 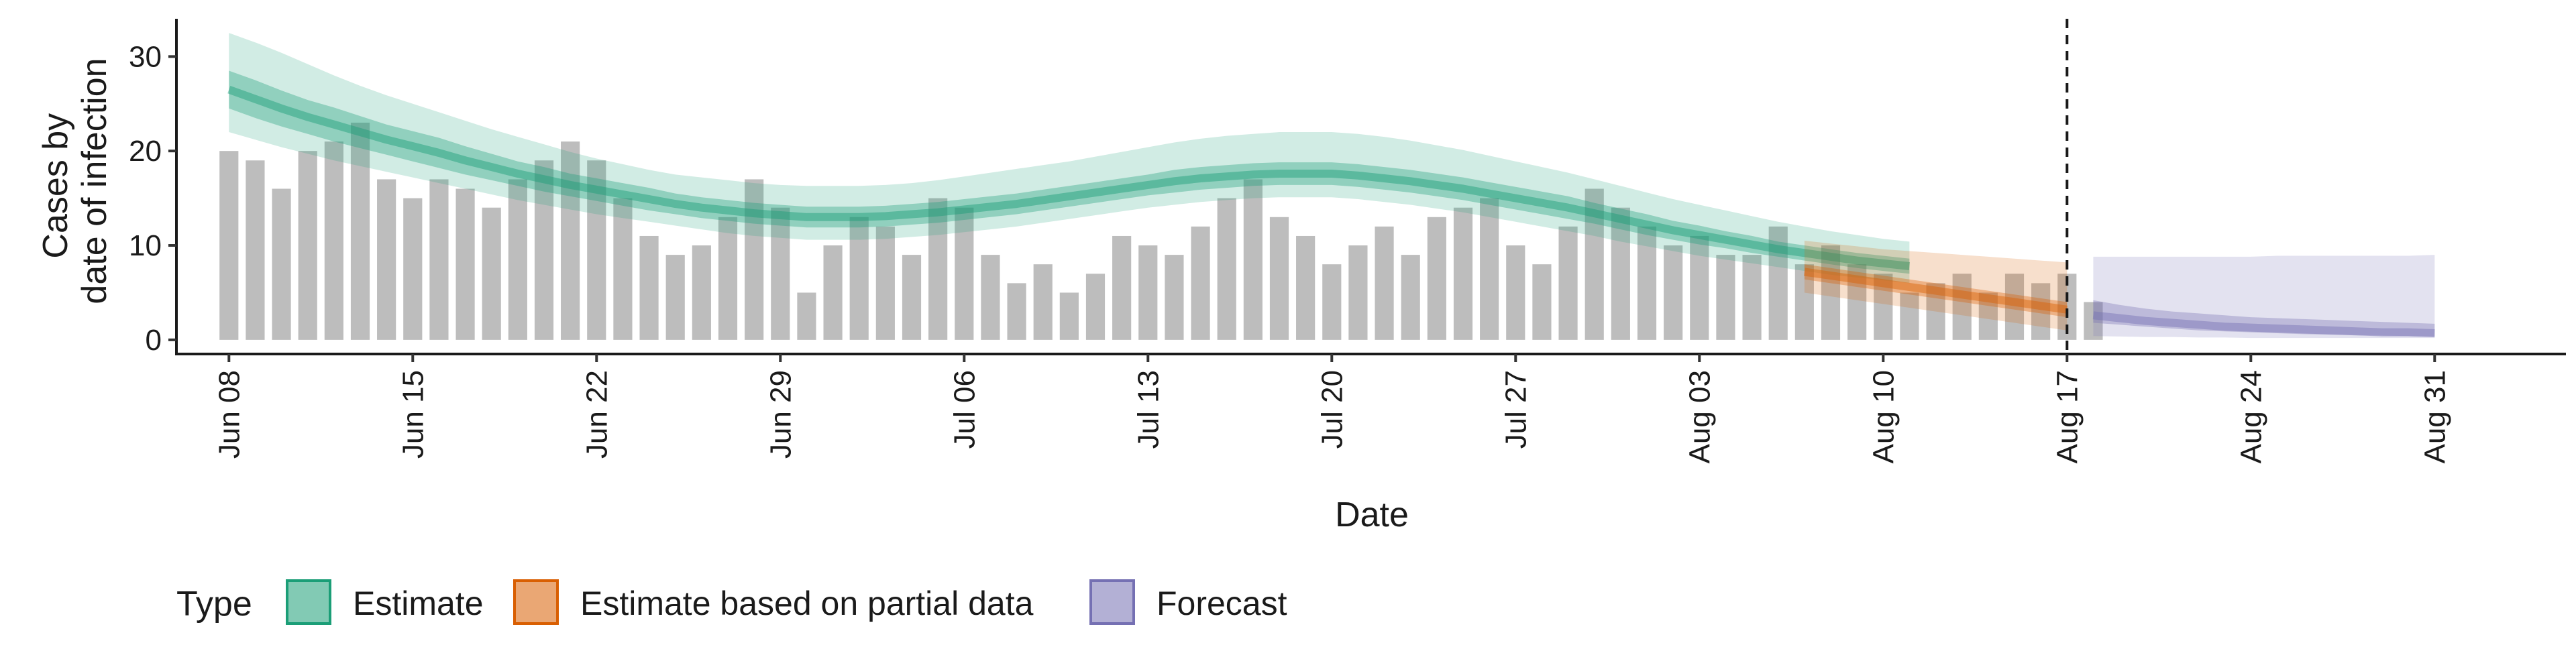 I want to click on x-axis-label: Date, so click(x=1372, y=514).